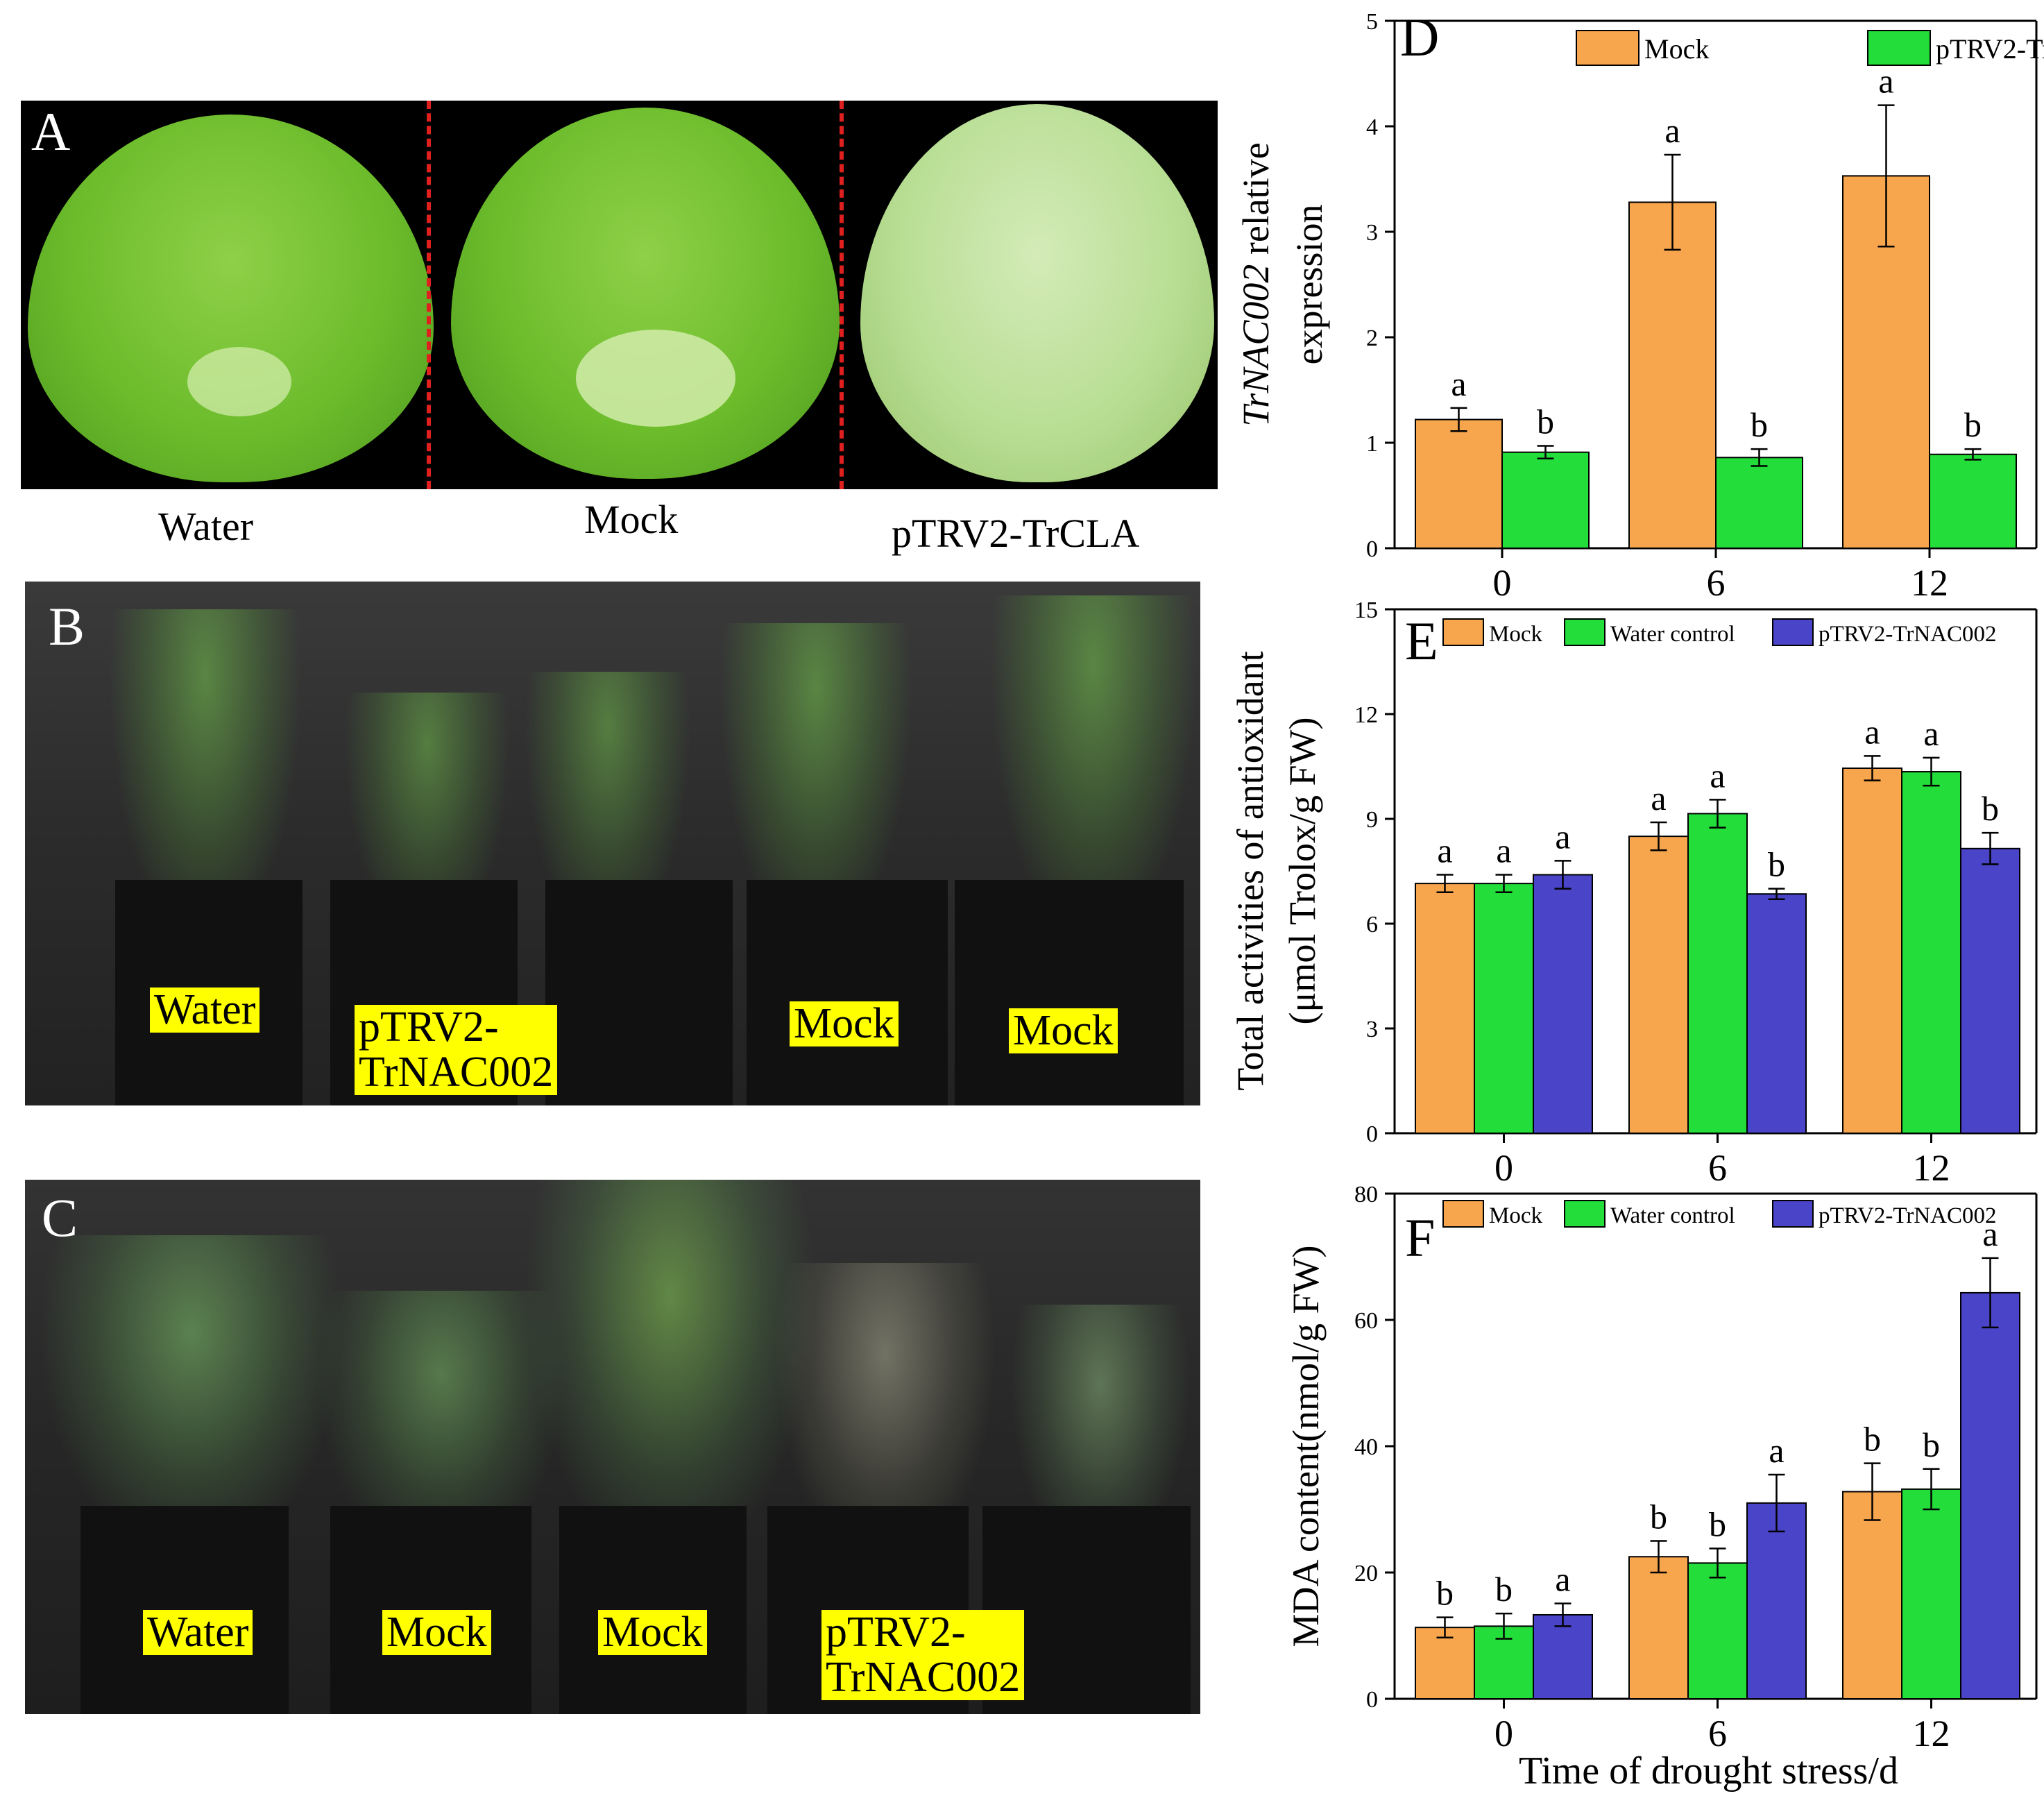  I want to click on leaf-water, so click(231, 298).